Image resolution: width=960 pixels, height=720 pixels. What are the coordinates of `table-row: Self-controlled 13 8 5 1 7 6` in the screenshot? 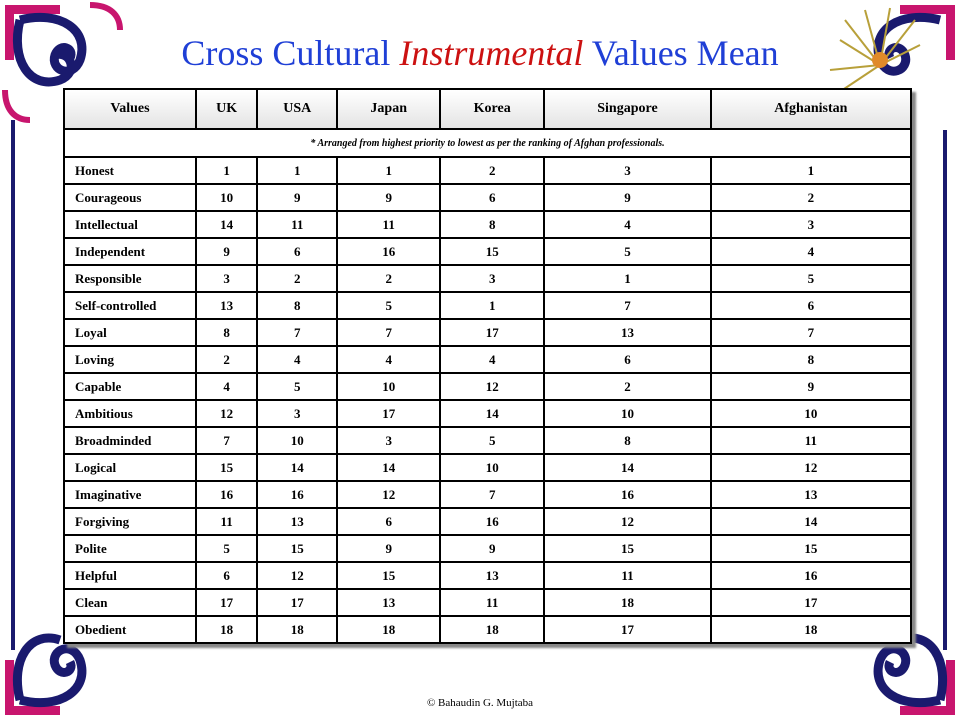 It's located at (488, 305).